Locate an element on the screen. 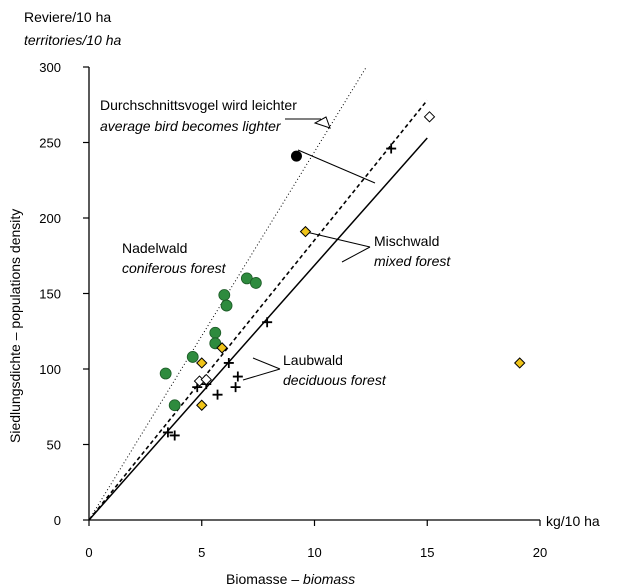  annotation-coniferous-en: coniferous forest is located at coordinates (174, 268).